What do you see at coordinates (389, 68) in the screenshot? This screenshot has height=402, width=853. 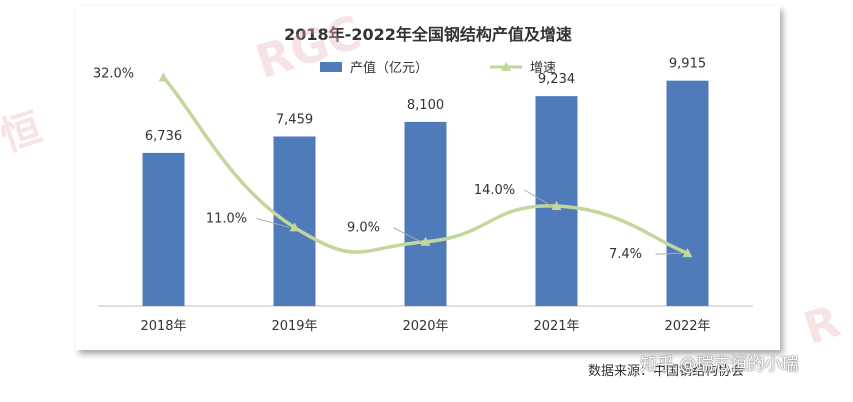 I see `legend-bar-label: 产值（亿元）` at bounding box center [389, 68].